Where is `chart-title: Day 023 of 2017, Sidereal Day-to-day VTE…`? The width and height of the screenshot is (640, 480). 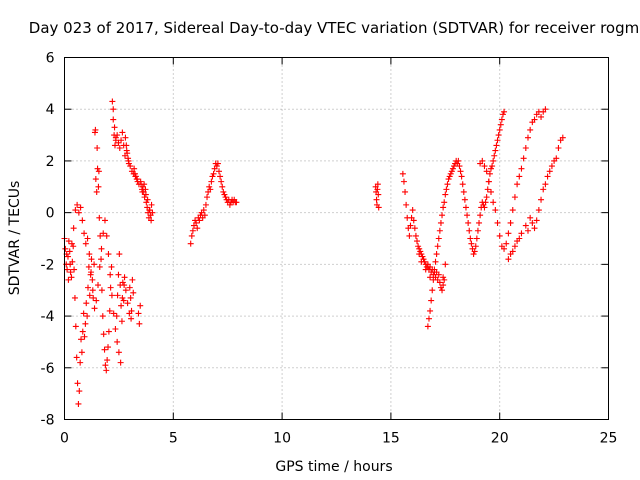
chart-title: Day 023 of 2017, Sidereal Day-to-day VTE… is located at coordinates (334, 28).